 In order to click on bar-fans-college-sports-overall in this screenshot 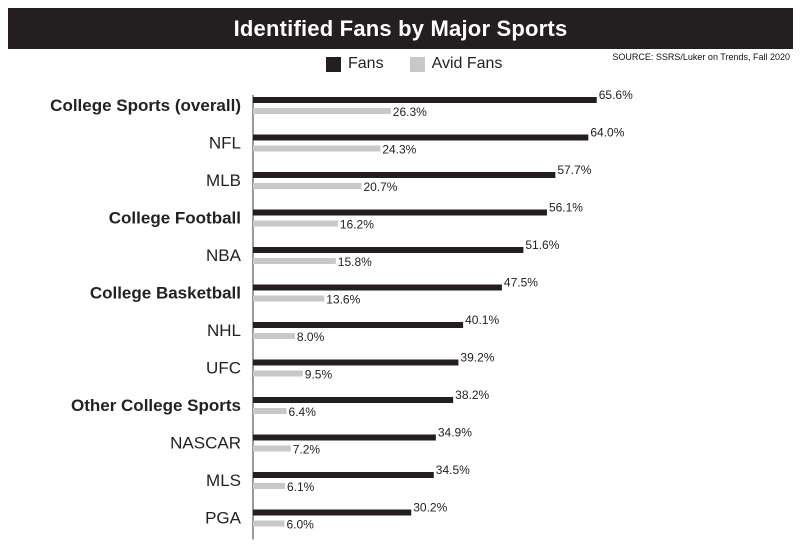, I will do `click(425, 100)`.